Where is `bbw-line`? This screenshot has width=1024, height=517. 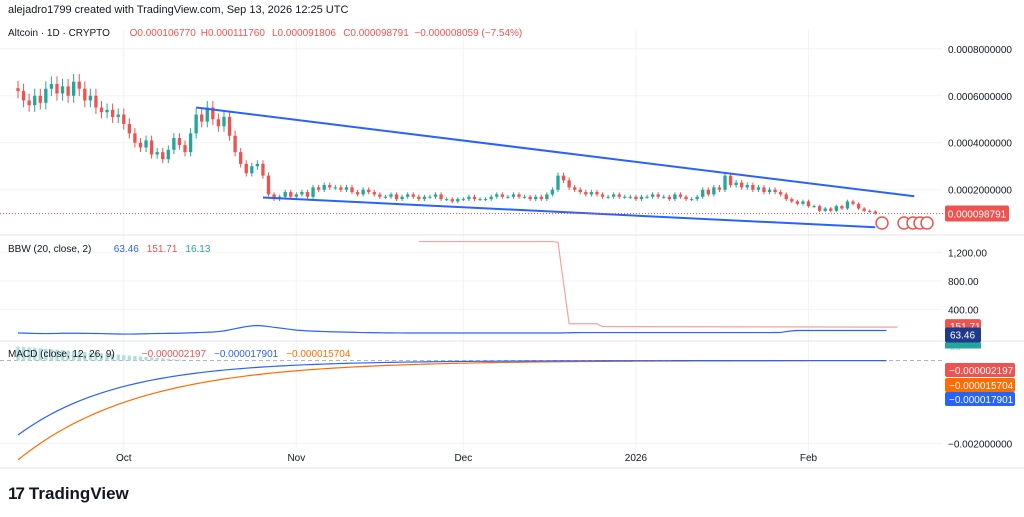 bbw-line is located at coordinates (452, 329).